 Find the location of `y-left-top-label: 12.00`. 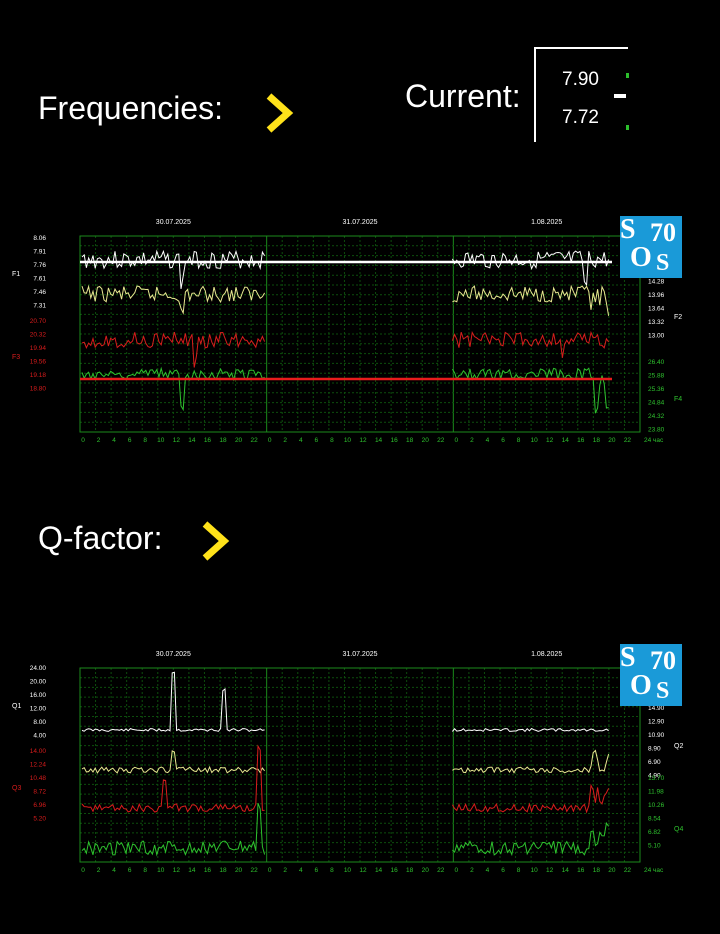

y-left-top-label: 12.00 is located at coordinates (38, 709).